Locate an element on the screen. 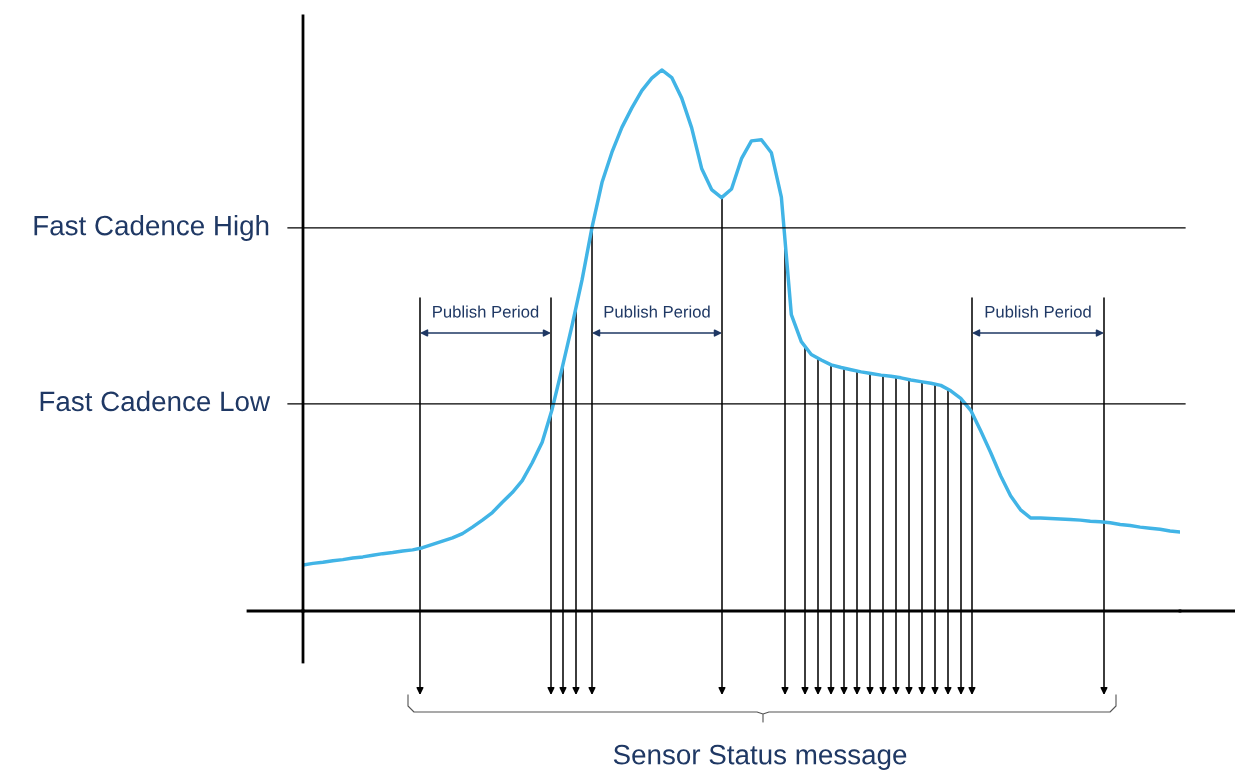 The height and width of the screenshot is (776, 1235). text: Sensor Status message is located at coordinates (760, 757).